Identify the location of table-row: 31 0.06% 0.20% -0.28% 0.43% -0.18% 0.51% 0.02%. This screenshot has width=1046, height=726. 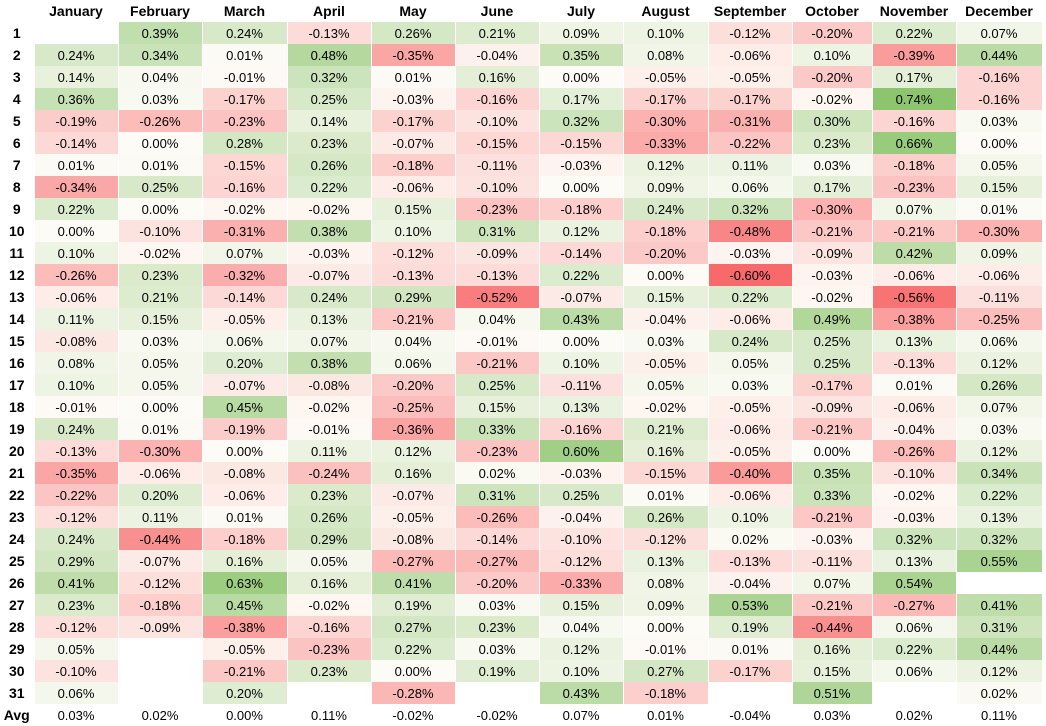
(521, 693).